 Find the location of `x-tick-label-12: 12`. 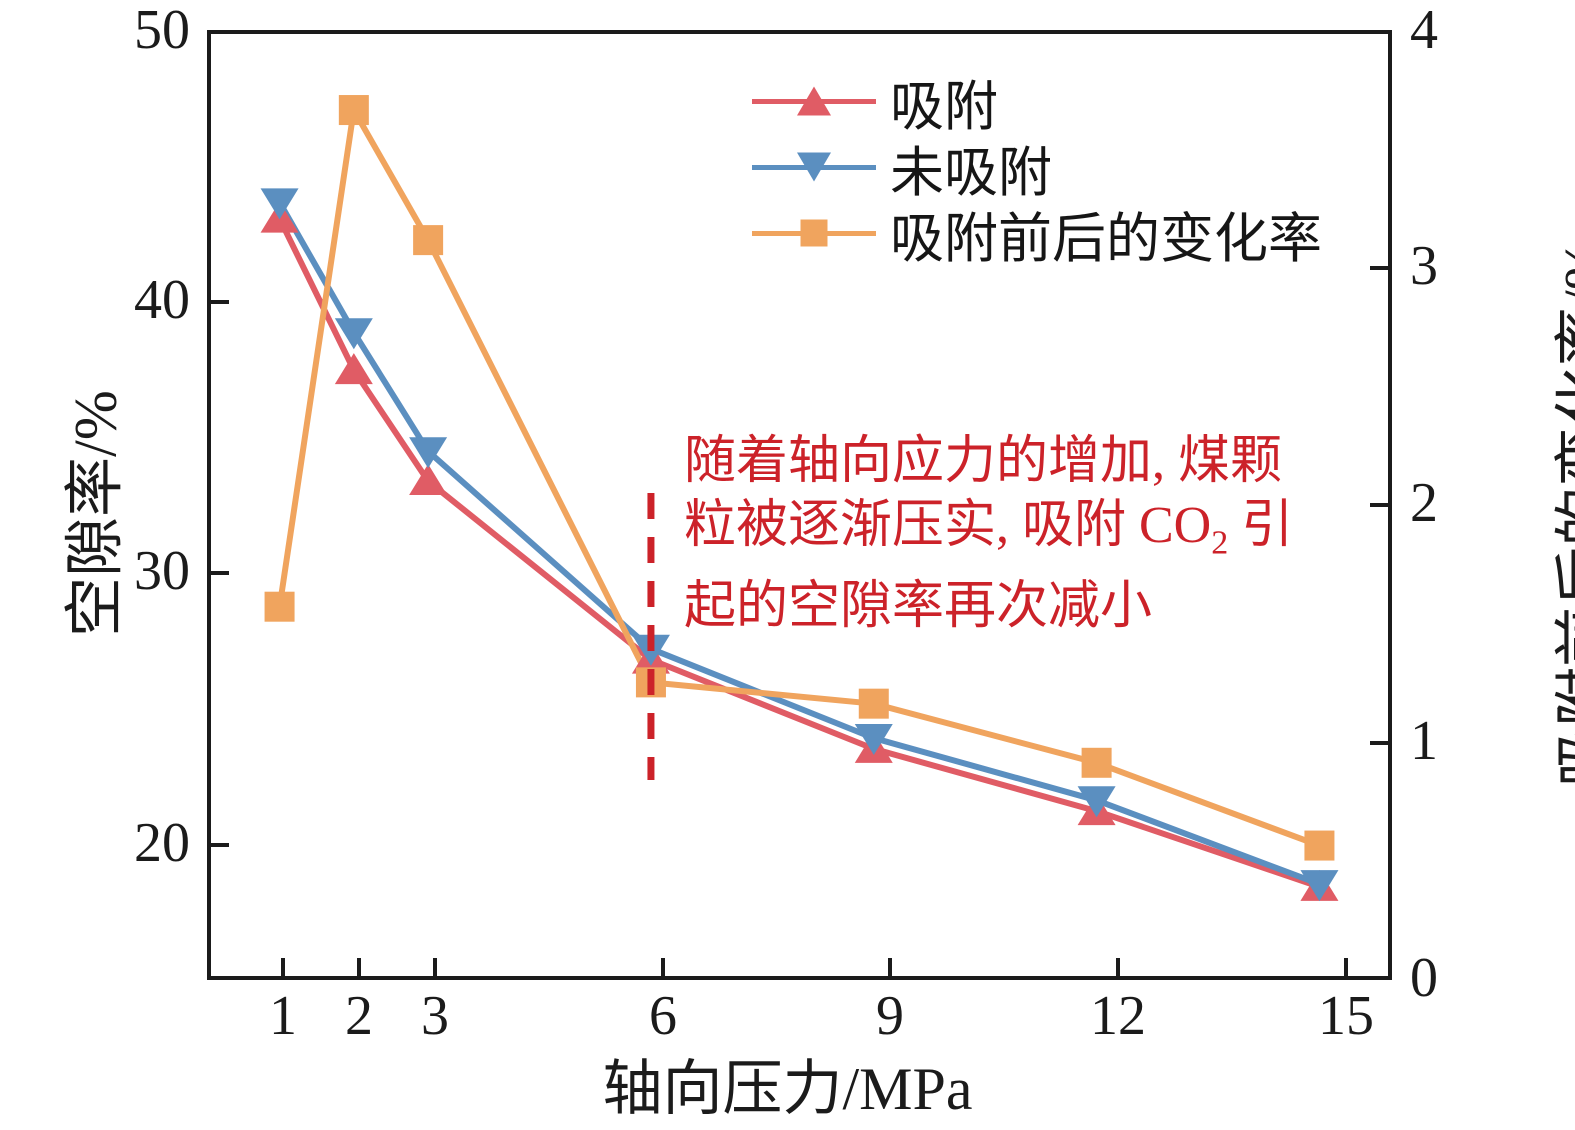

x-tick-label-12: 12 is located at coordinates (1118, 1016).